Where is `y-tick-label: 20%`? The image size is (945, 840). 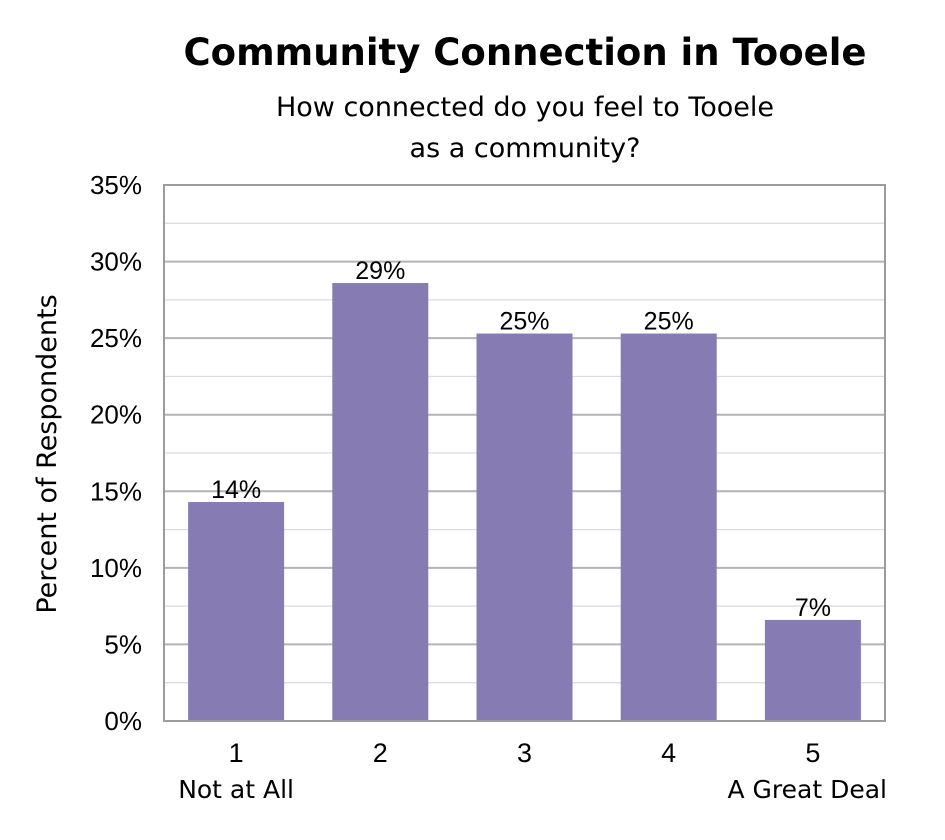
y-tick-label: 20% is located at coordinates (116, 415).